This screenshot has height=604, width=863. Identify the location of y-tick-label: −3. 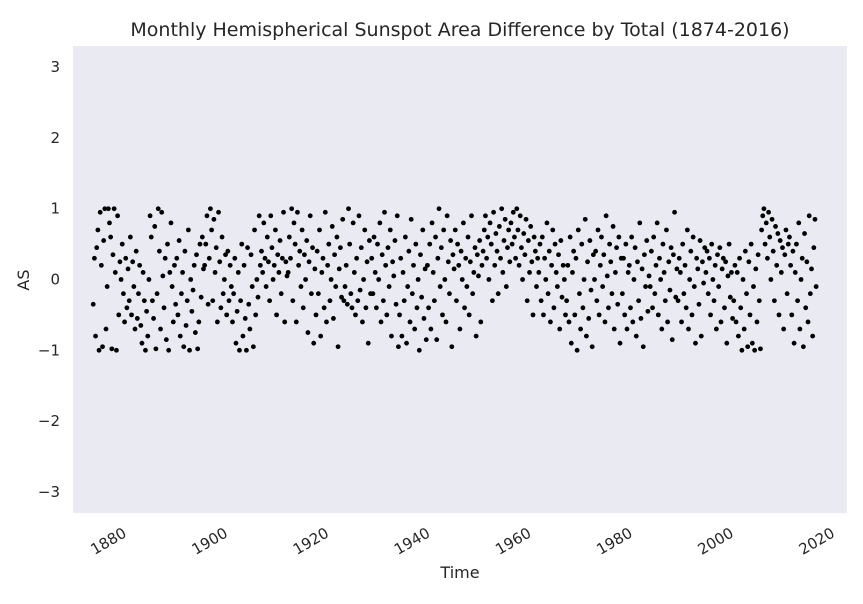
(49, 492).